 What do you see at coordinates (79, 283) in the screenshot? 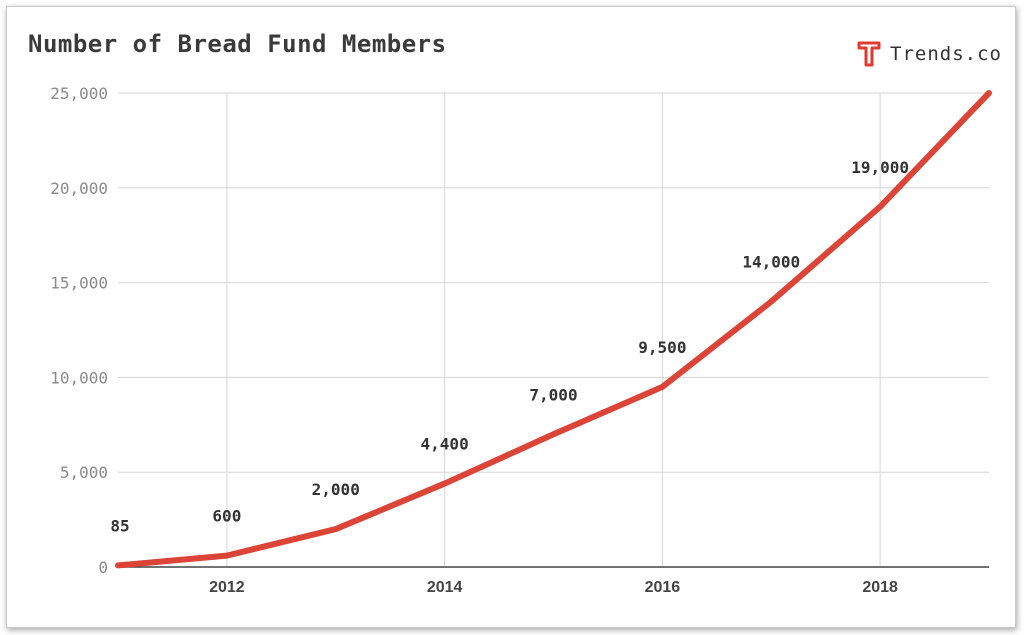
I see `y-tick-label: 15,000` at bounding box center [79, 283].